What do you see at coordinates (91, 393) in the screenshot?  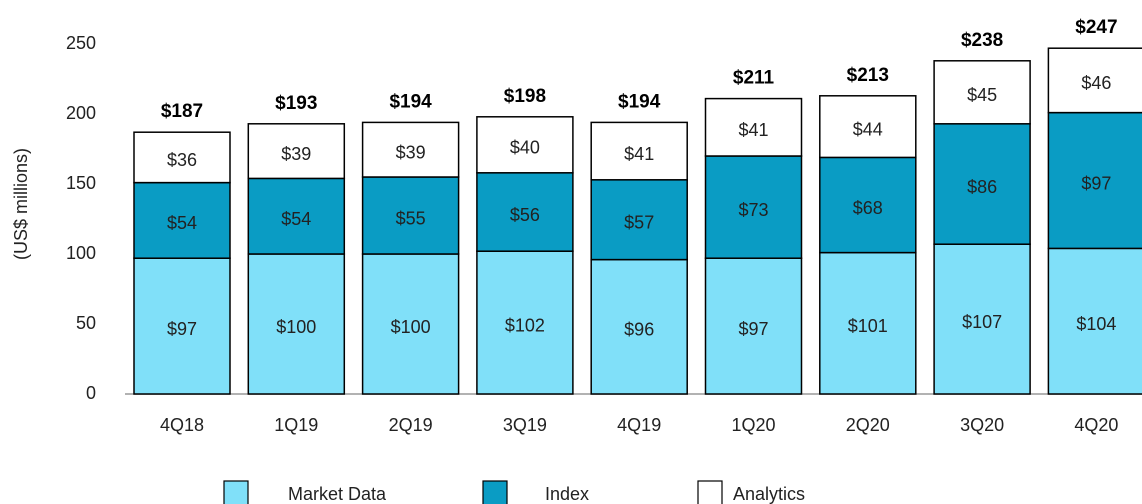 I see `y-tick-label: 0` at bounding box center [91, 393].